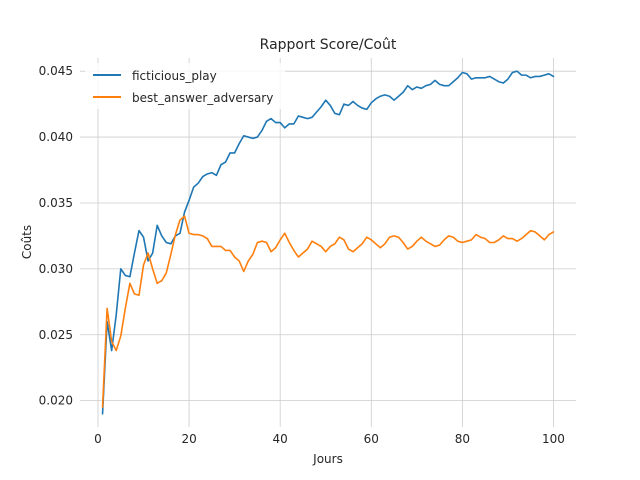  I want to click on legend: ficticious_play best_answer_adversary, so click(185, 86).